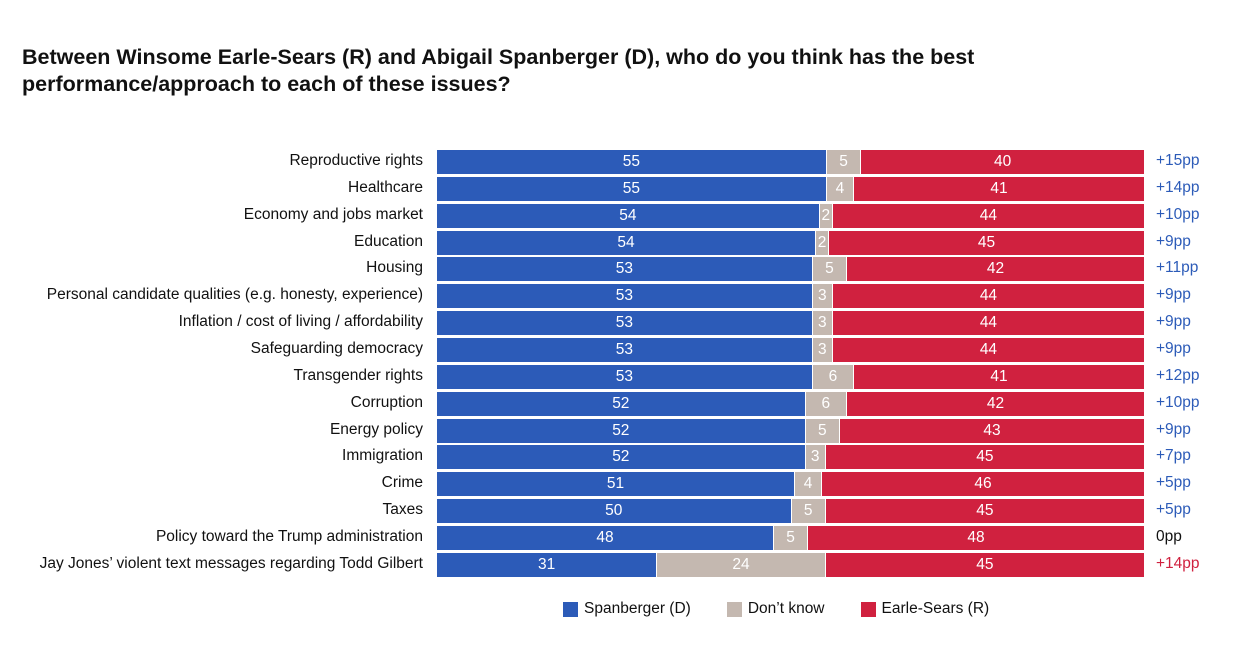  I want to click on stacked-bar: 53 6 41, so click(790, 376).